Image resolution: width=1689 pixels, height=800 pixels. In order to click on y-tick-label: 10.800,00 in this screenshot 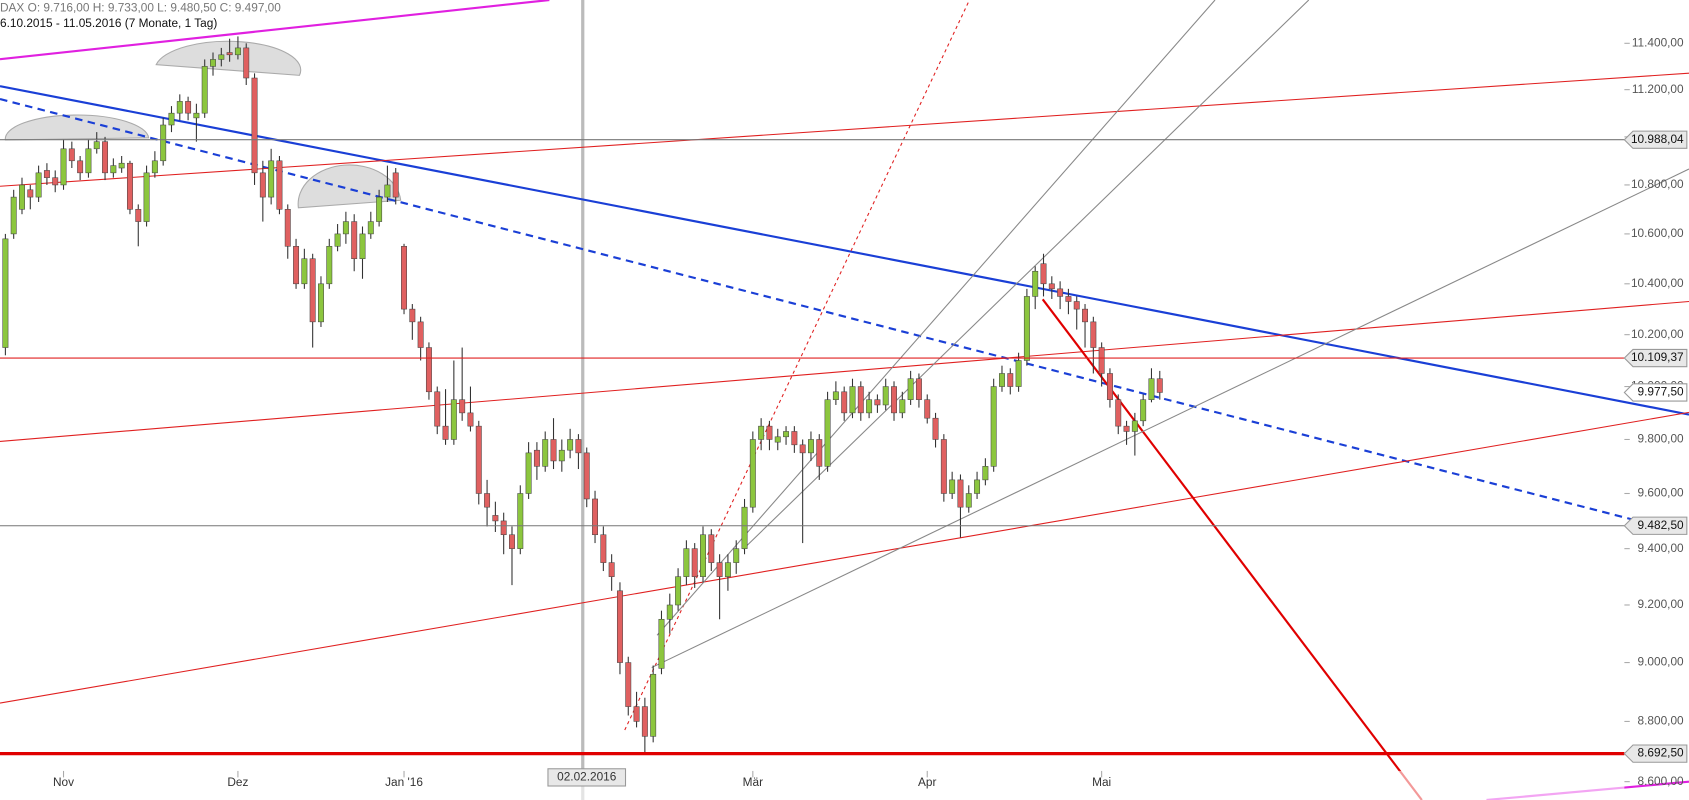, I will do `click(1657, 184)`.